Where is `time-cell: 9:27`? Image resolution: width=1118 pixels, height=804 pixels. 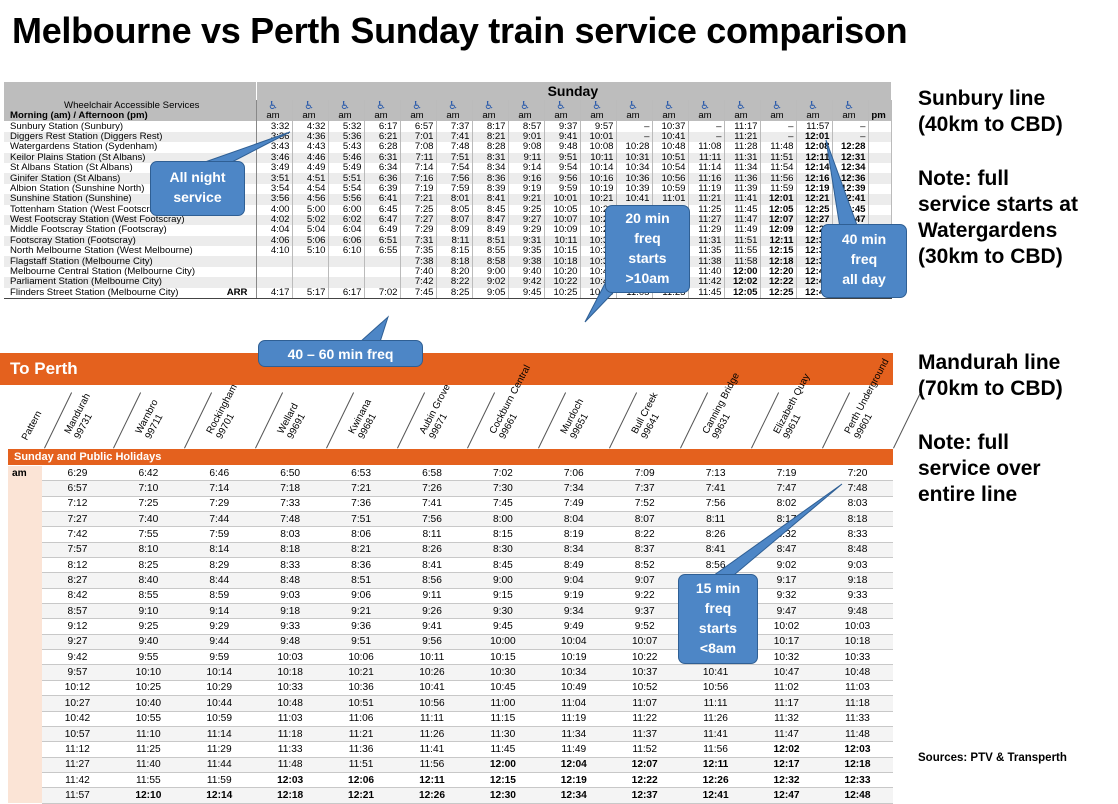
time-cell: 9:27 is located at coordinates (526, 220).